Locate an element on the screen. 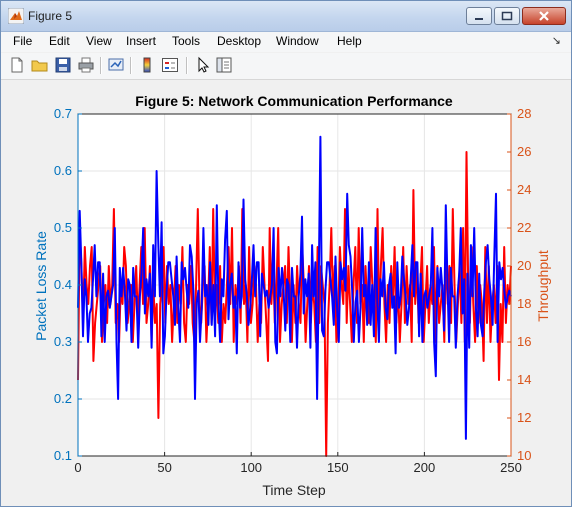 The image size is (572, 507). menu-help: Help is located at coordinates (349, 41).